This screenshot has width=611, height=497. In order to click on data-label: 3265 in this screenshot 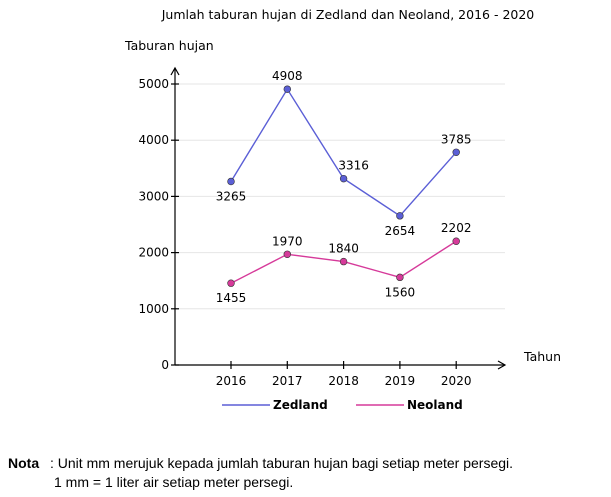, I will do `click(231, 197)`.